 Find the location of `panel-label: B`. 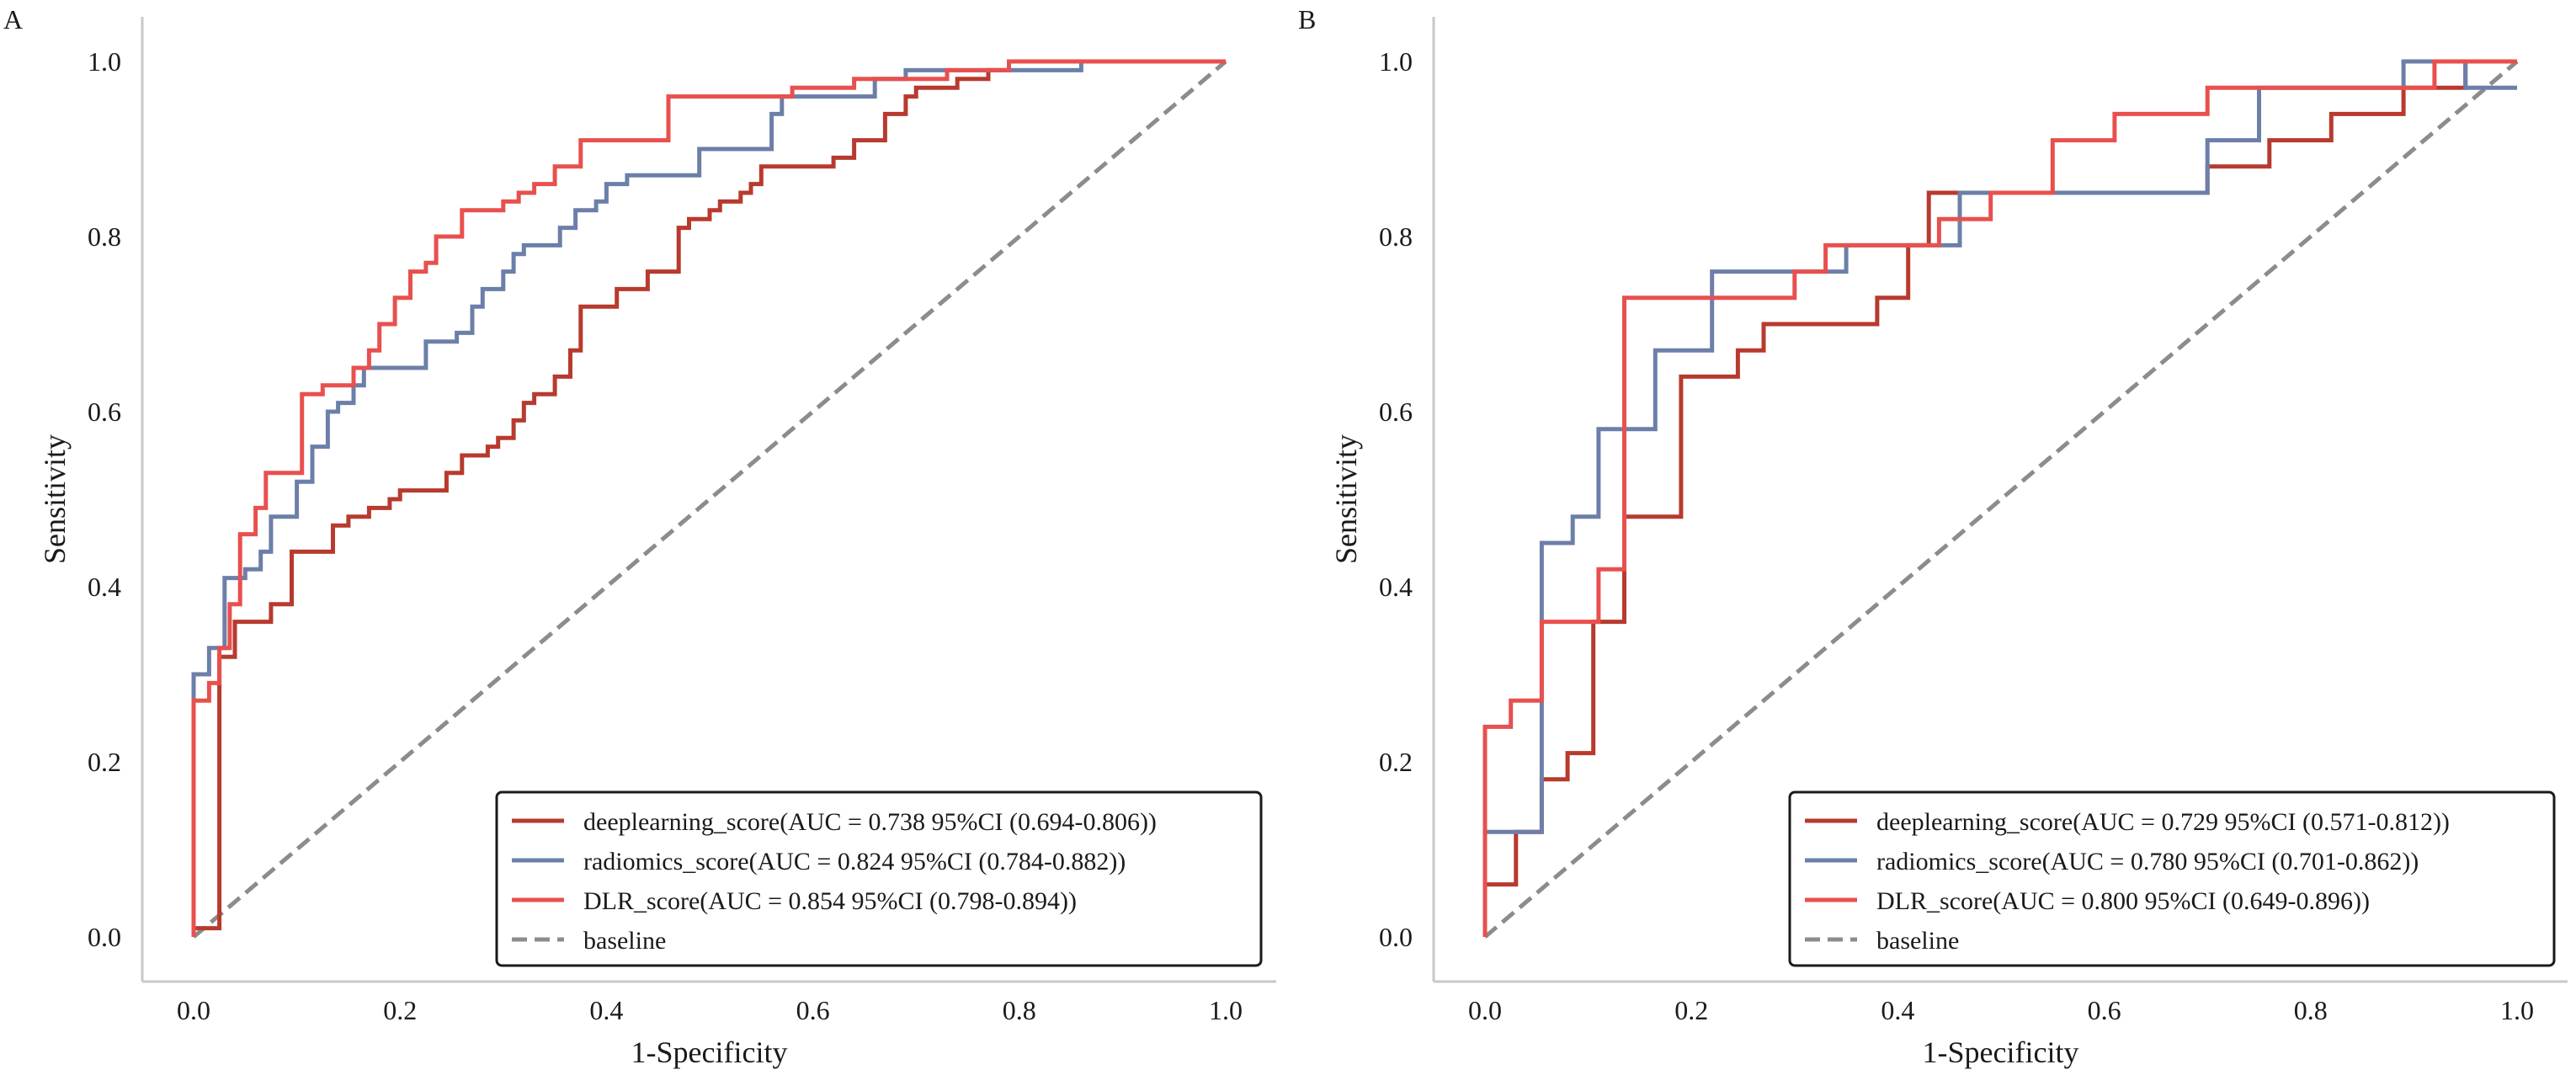

panel-label: B is located at coordinates (1307, 19).